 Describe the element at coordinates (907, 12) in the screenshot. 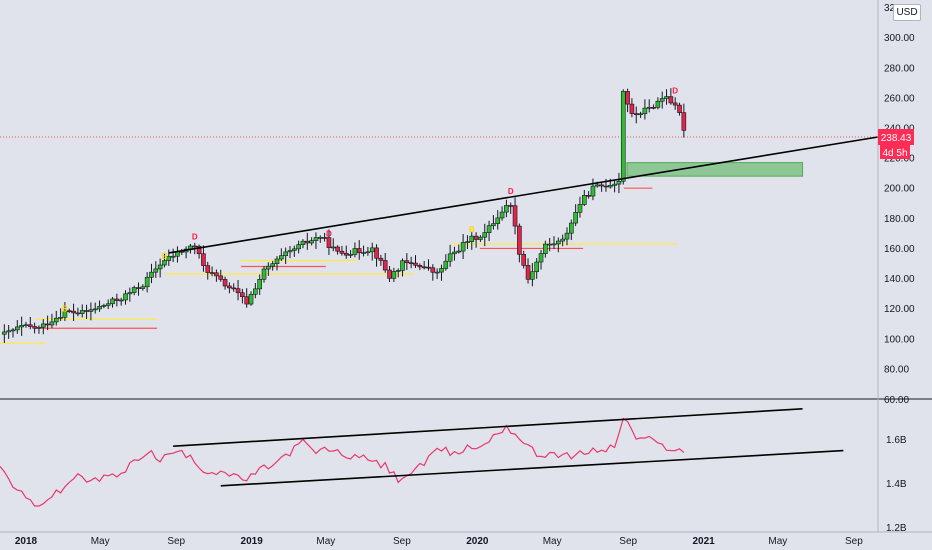

I see `currency-badge: USD` at that location.